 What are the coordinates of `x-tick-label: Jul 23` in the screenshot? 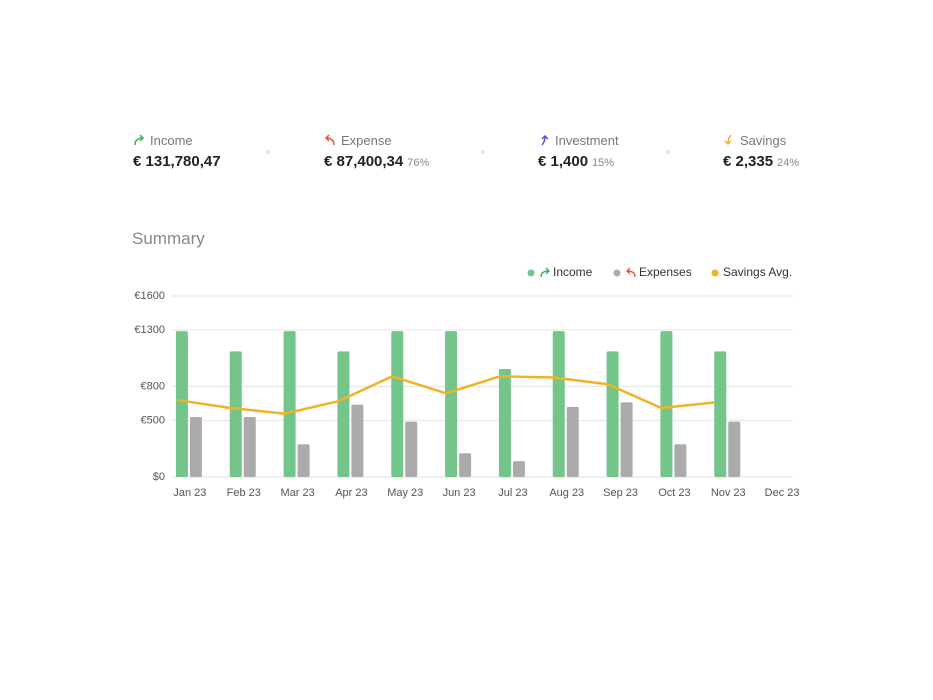 It's located at (512, 493).